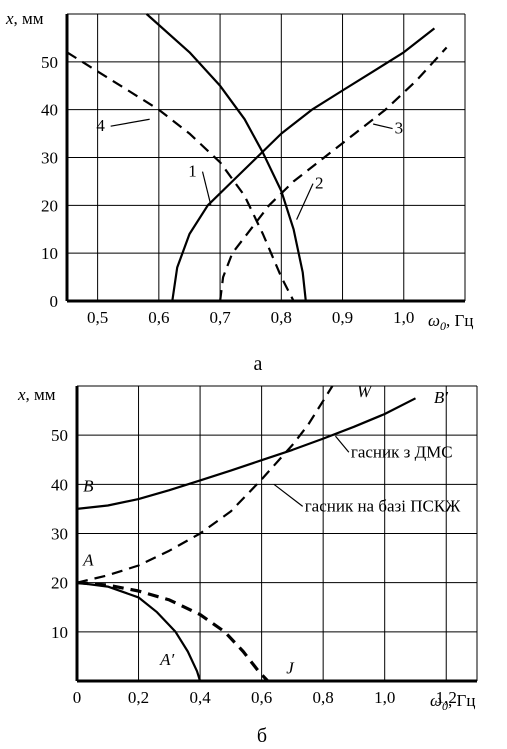 The image size is (507, 749). Describe the element at coordinates (59, 435) in the screenshot. I see `chart-b-y-tick-label-4: 50` at that location.